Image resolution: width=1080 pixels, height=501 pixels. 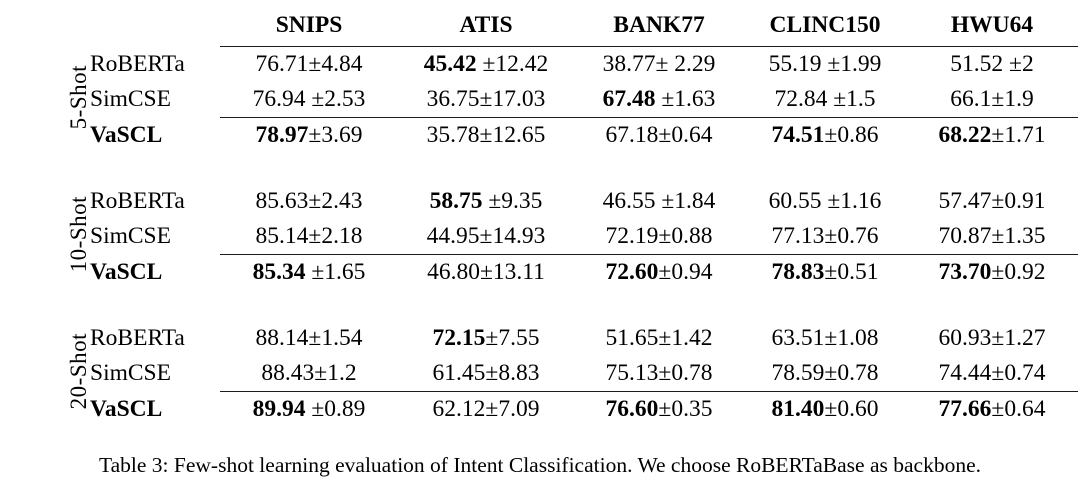 I want to click on score-cell: 51.65±1.42, so click(x=659, y=338).